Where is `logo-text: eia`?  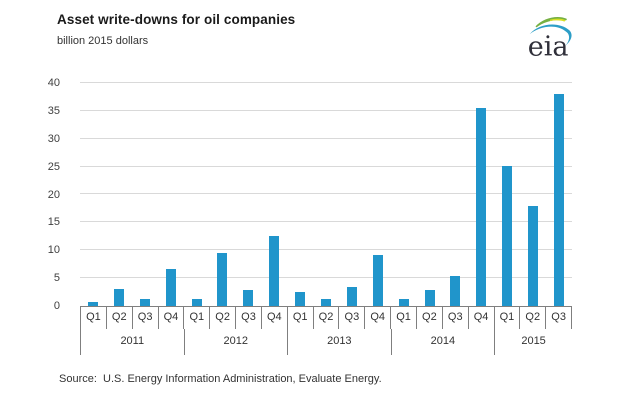 logo-text: eia is located at coordinates (548, 46).